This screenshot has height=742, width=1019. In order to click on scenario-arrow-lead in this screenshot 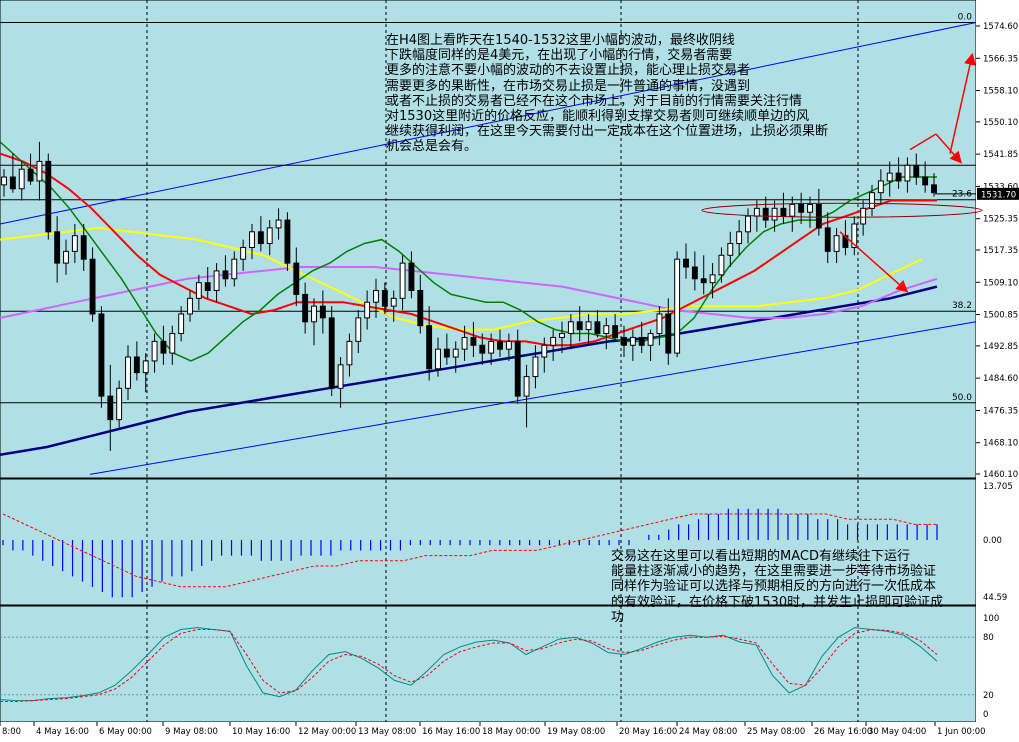, I will do `click(923, 142)`.